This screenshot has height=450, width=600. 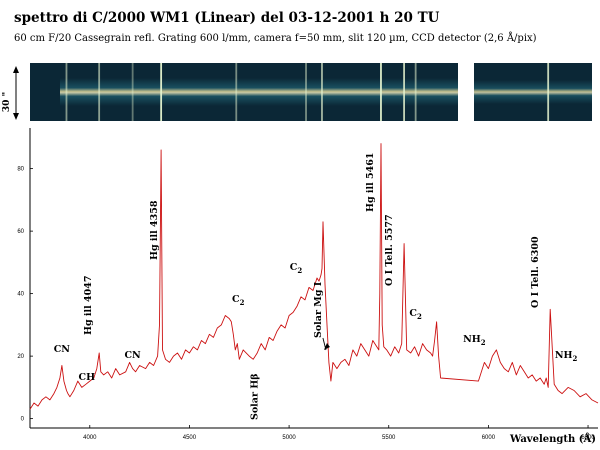 I want to click on strip-emission-lines, so click(x=307, y=92).